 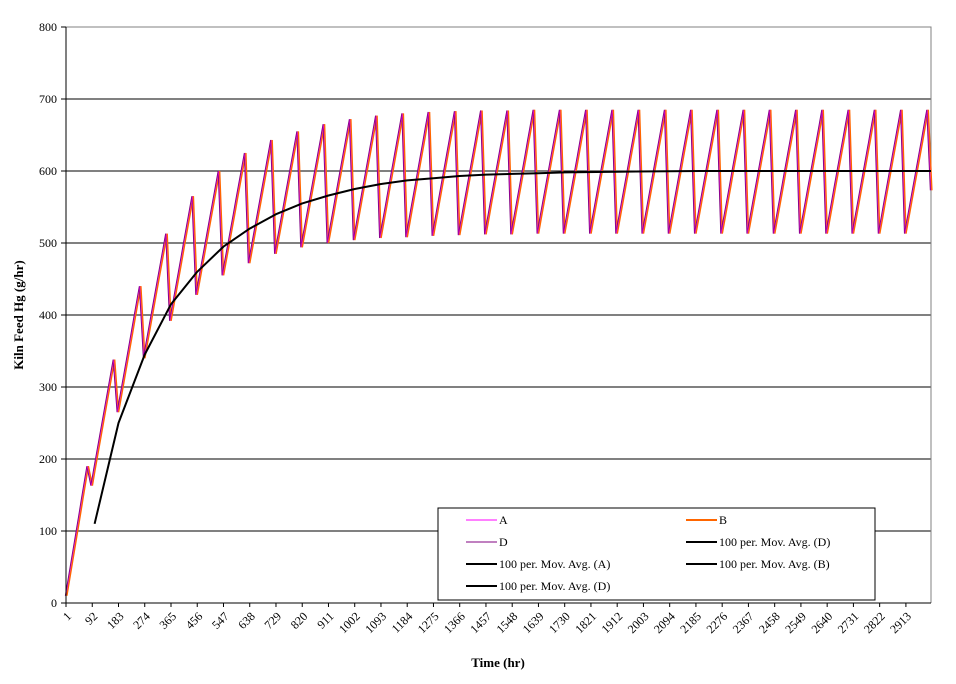 I want to click on y-tick-label: 100, so click(x=48, y=531).